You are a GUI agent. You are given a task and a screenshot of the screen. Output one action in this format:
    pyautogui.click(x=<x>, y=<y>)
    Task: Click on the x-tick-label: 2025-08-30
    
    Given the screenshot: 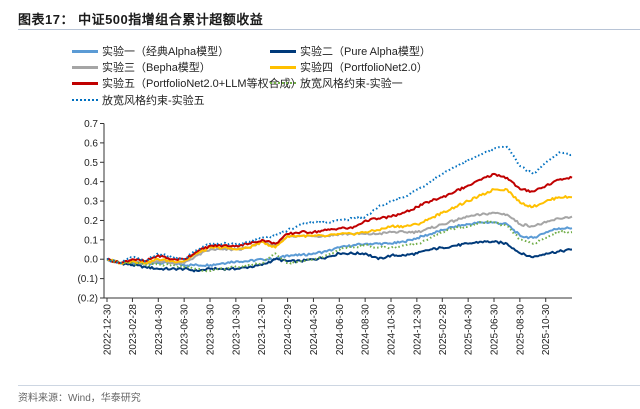 What is the action you would take?
    pyautogui.click(x=520, y=330)
    